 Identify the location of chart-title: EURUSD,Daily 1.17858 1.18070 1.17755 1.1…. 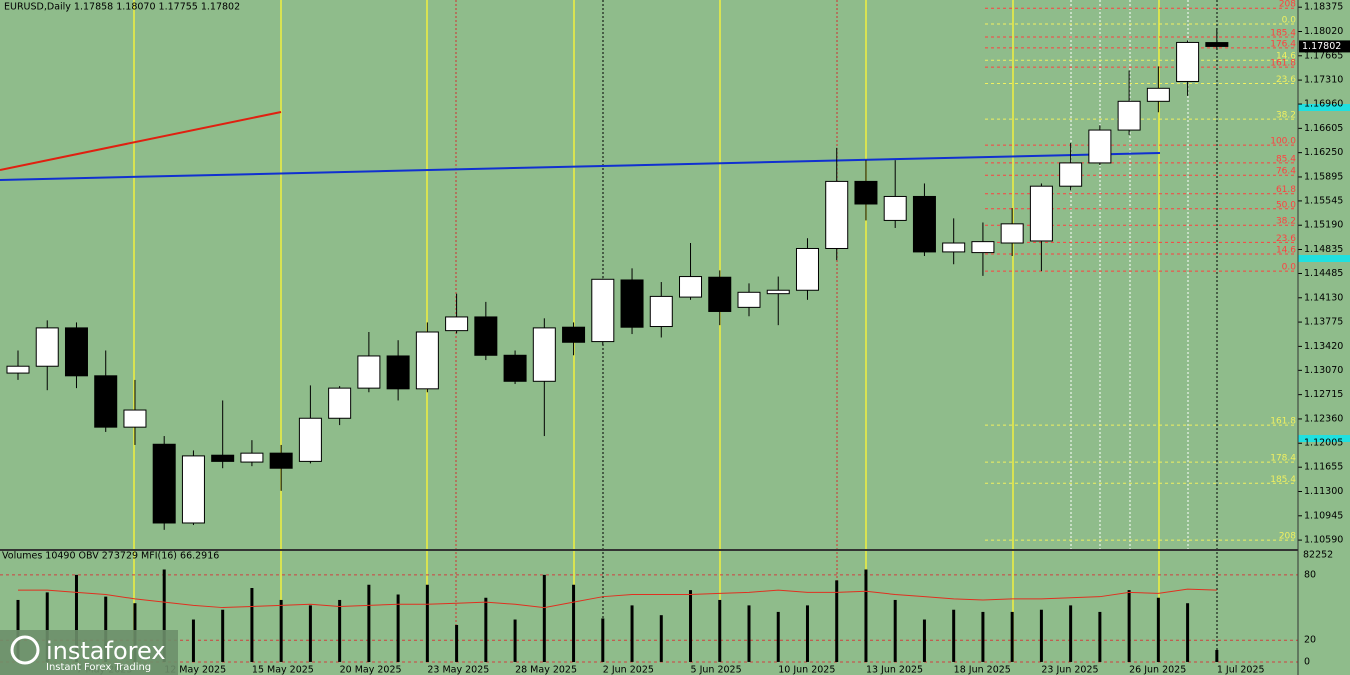
(122, 7).